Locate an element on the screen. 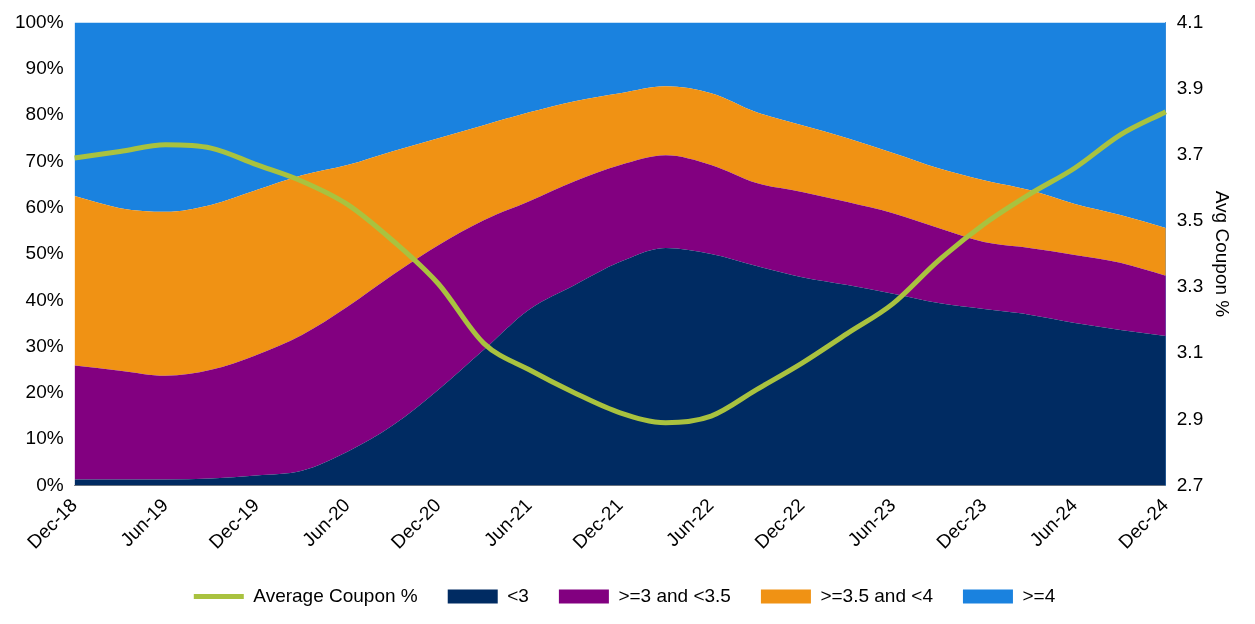 This screenshot has height=624, width=1255. y-tick-label: 50% is located at coordinates (44, 253).